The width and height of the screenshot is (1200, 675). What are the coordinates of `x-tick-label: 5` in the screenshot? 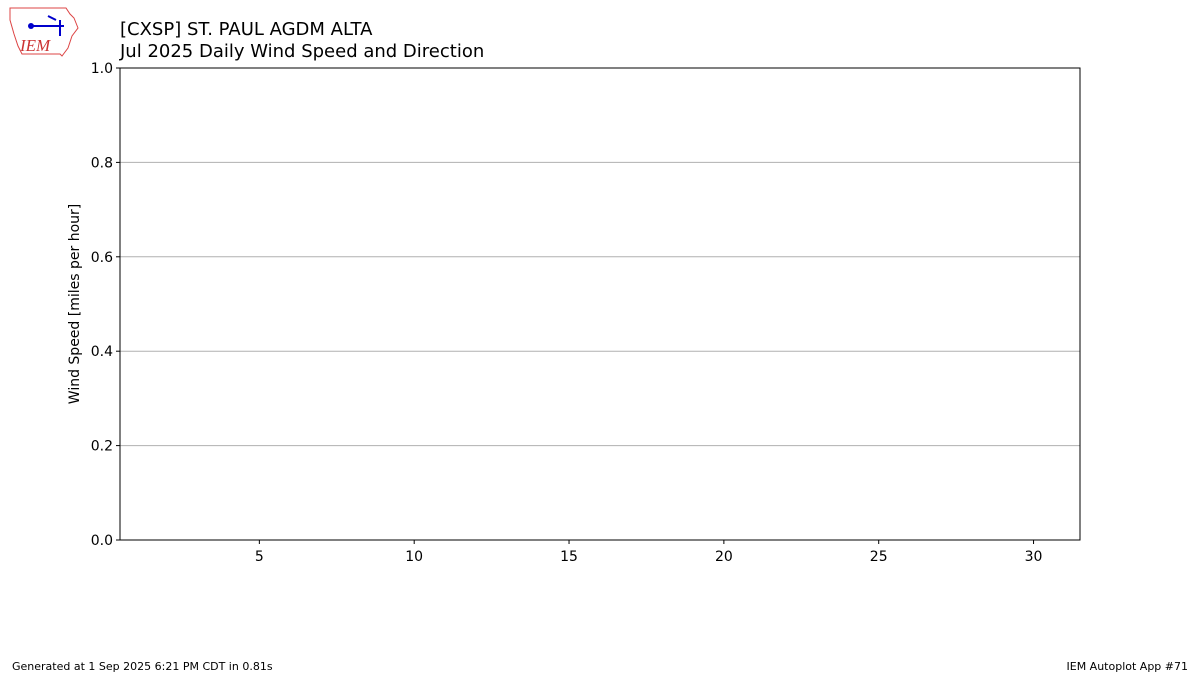 It's located at (259, 557).